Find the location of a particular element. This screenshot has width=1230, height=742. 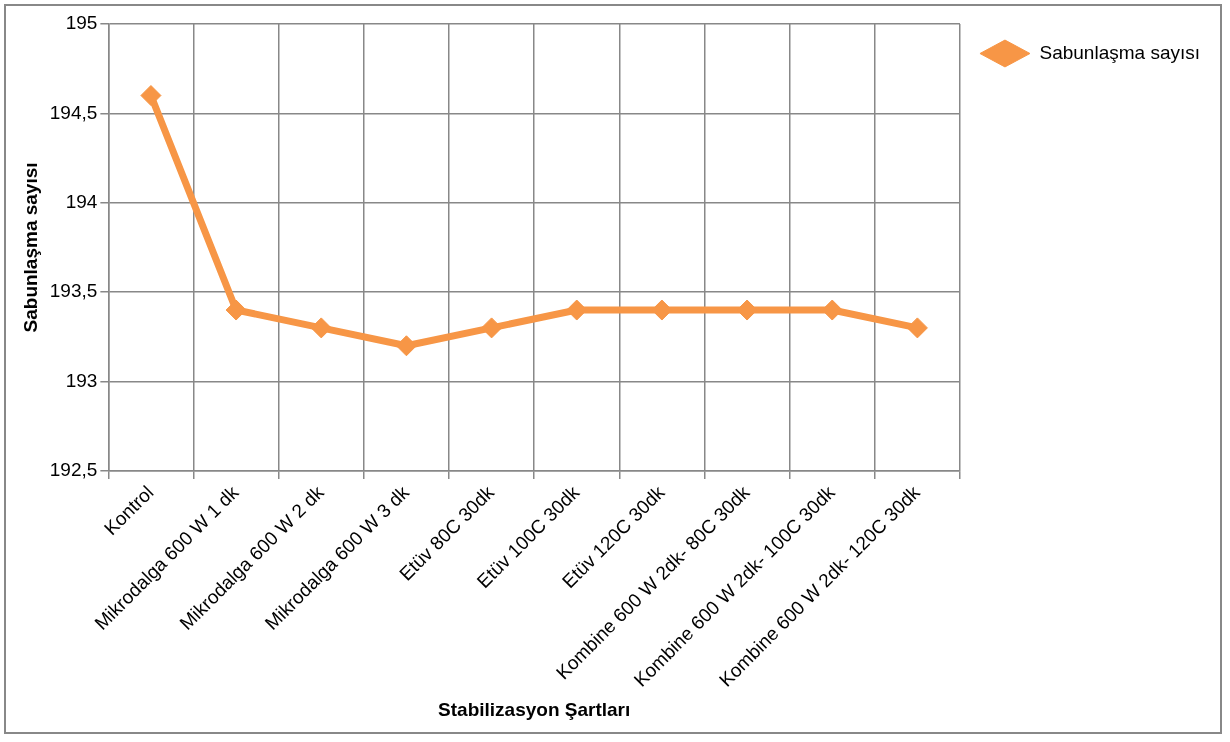

legend-label: Sabunlaşma sayısı is located at coordinates (1120, 52).